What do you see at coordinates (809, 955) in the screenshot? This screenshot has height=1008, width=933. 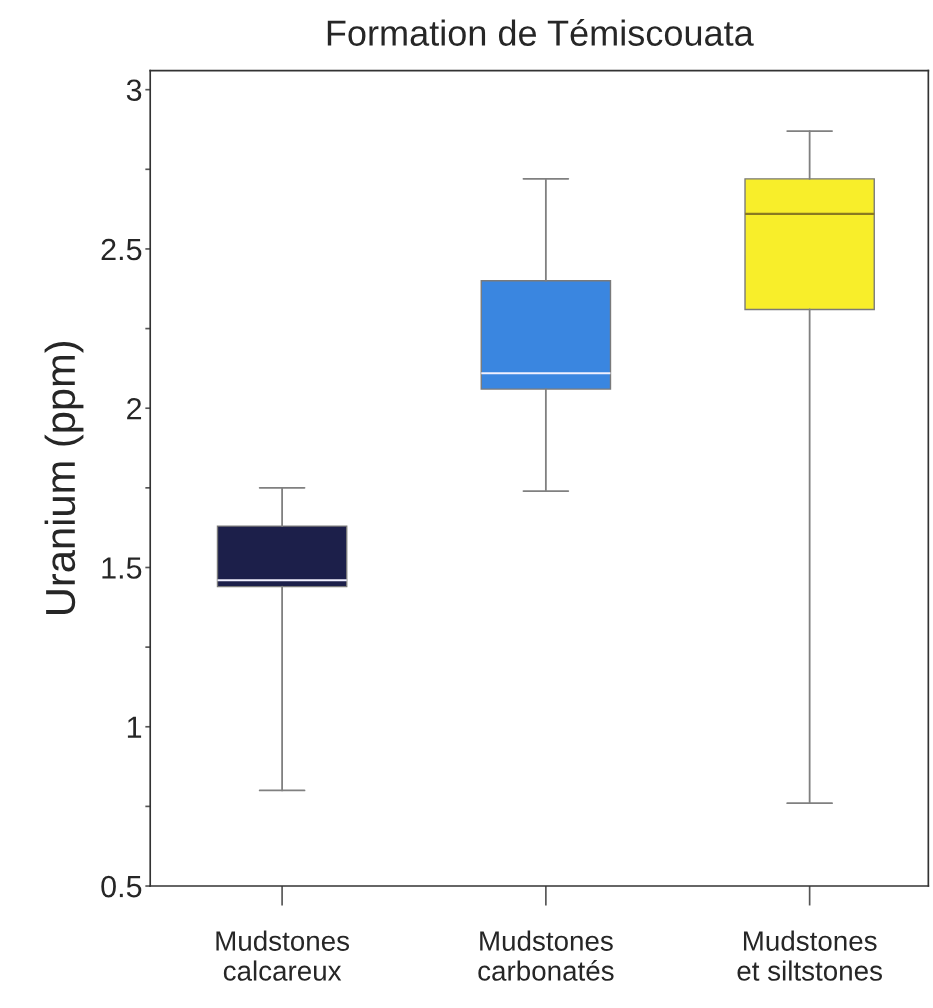 I see `x-tick-label: Mudstones et siltstones` at bounding box center [809, 955].